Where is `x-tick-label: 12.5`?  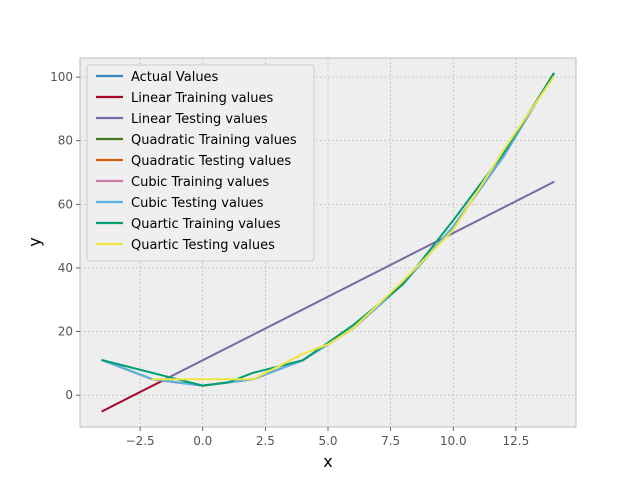
x-tick-label: 12.5 is located at coordinates (516, 441).